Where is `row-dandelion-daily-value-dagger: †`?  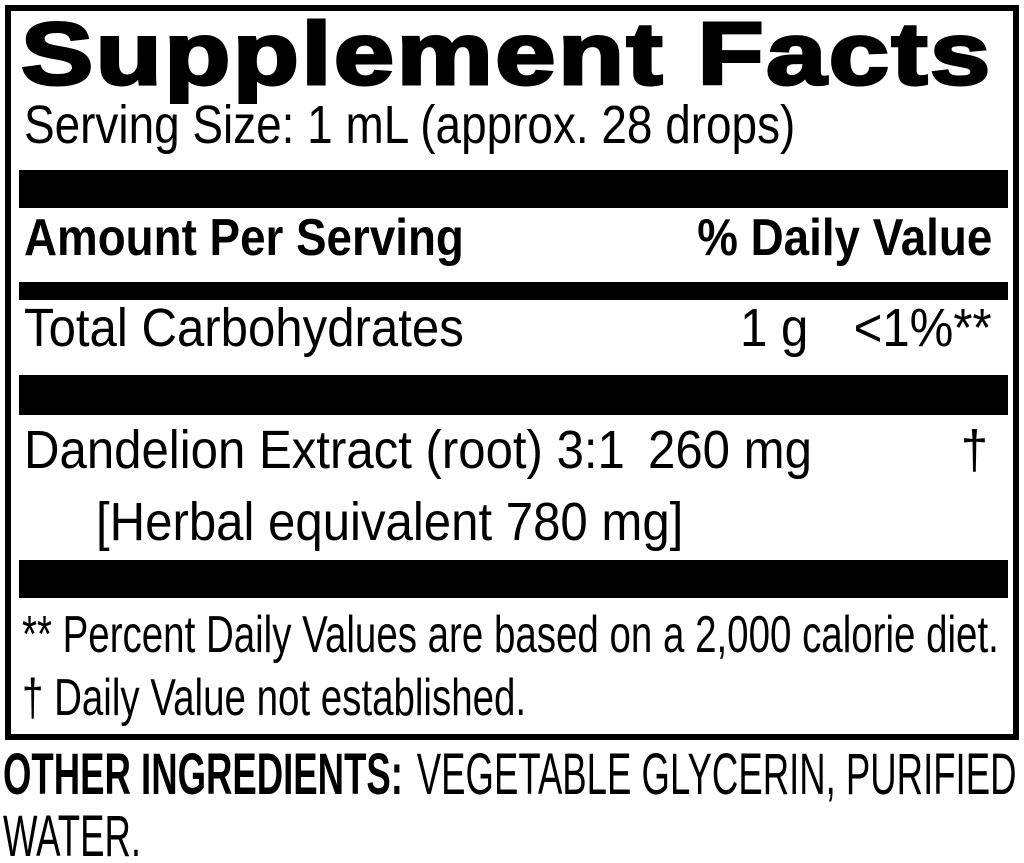
row-dandelion-daily-value-dagger: † is located at coordinates (974, 450).